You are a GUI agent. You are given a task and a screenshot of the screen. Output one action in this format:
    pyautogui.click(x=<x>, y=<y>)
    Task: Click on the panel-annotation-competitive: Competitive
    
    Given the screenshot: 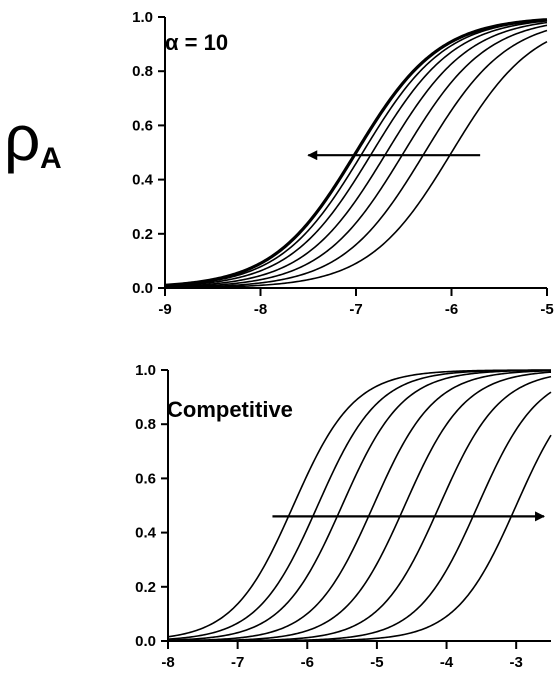 What is the action you would take?
    pyautogui.click(x=230, y=409)
    